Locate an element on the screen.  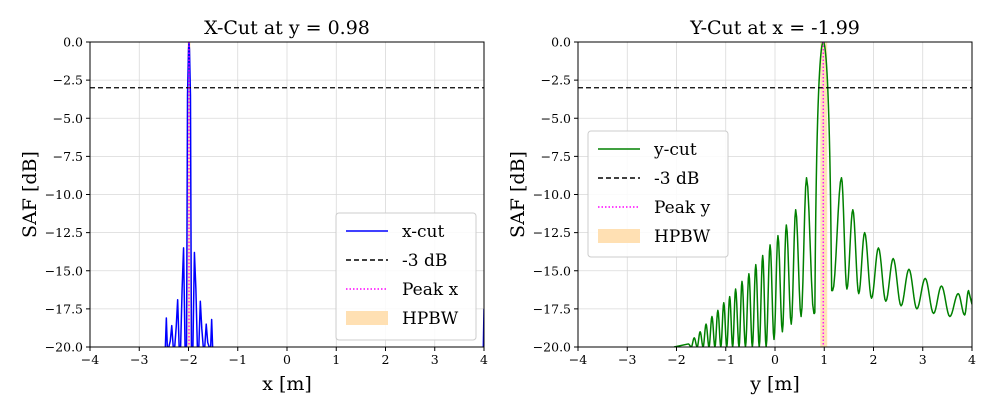
legend-label: Peak y is located at coordinates (682, 208).